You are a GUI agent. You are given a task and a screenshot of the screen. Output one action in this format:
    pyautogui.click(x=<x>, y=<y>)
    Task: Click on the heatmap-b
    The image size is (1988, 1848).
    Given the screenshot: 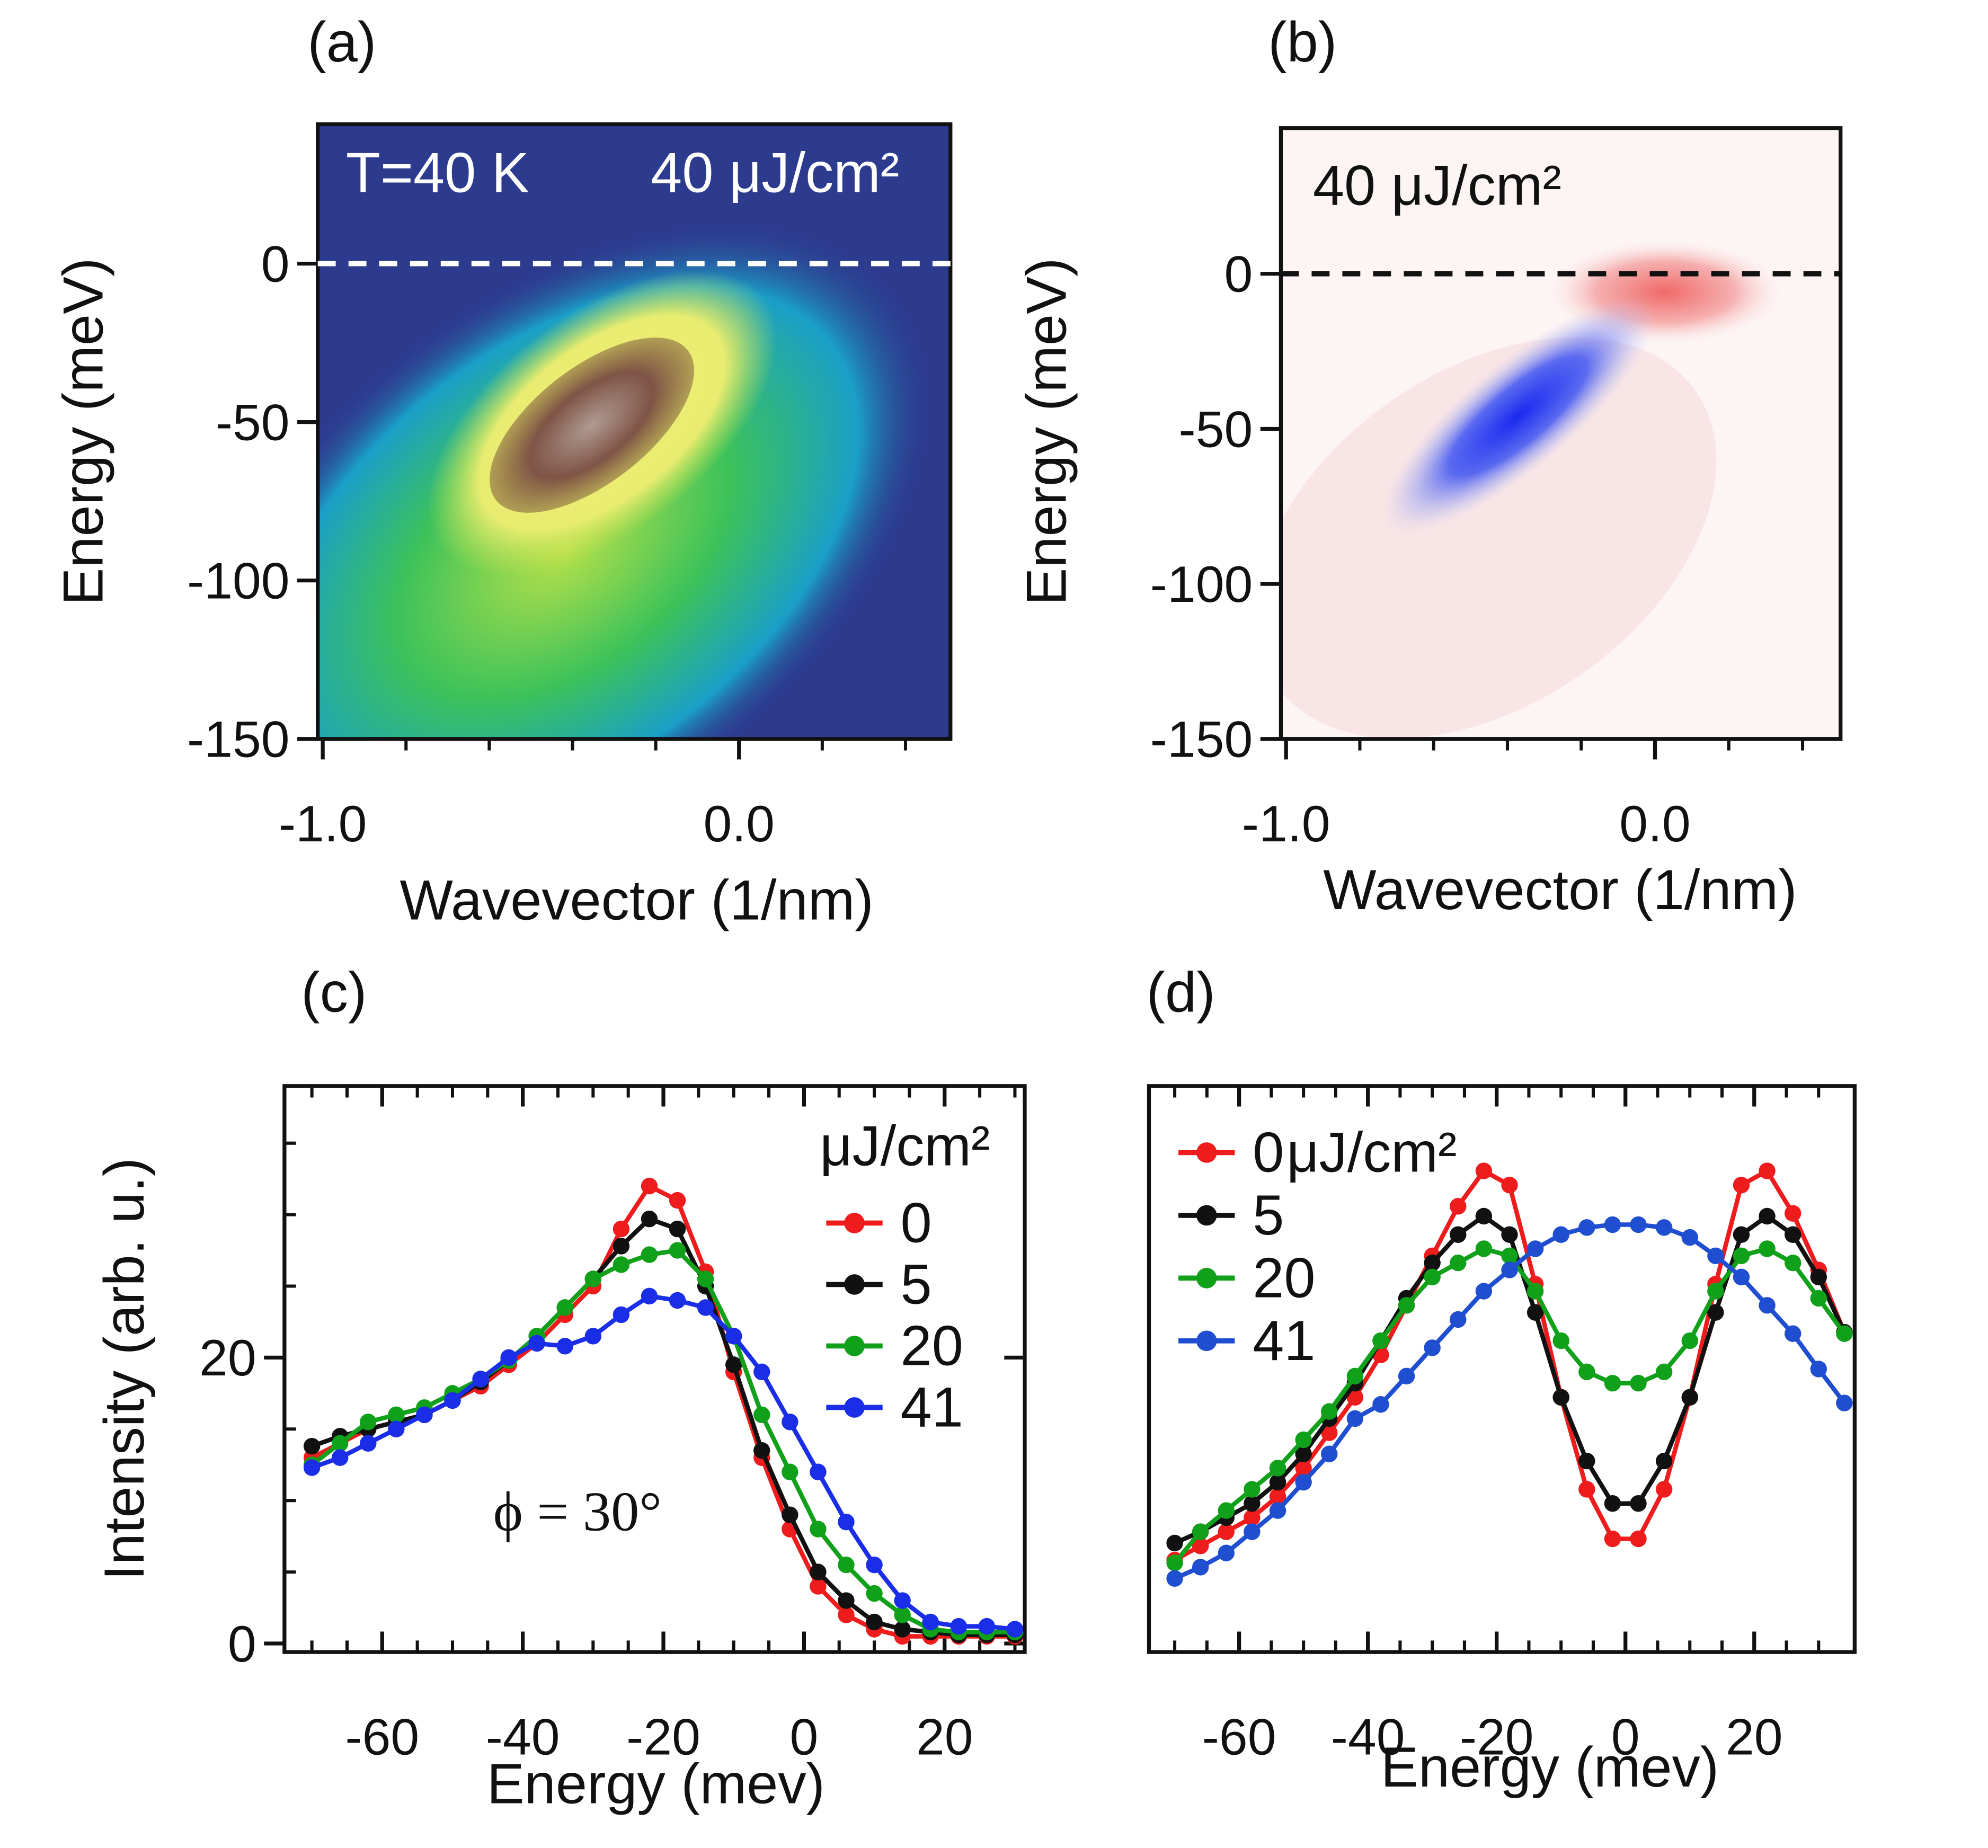 What is the action you would take?
    pyautogui.click(x=1561, y=433)
    